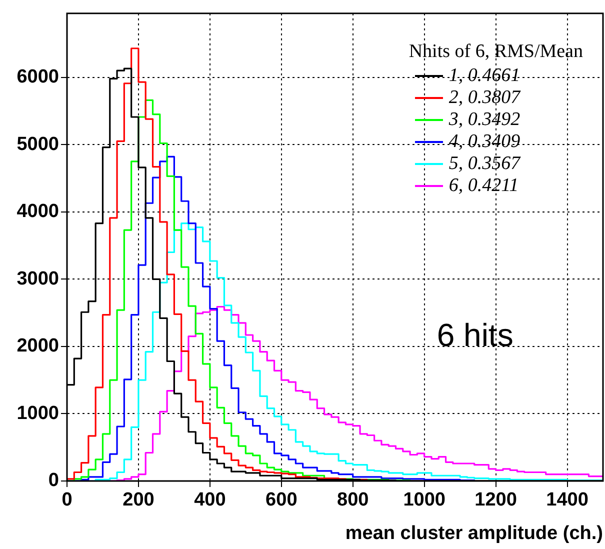 The width and height of the screenshot is (605, 549). What do you see at coordinates (484, 142) in the screenshot?
I see `legend-label: 4, 0.3409` at bounding box center [484, 142].